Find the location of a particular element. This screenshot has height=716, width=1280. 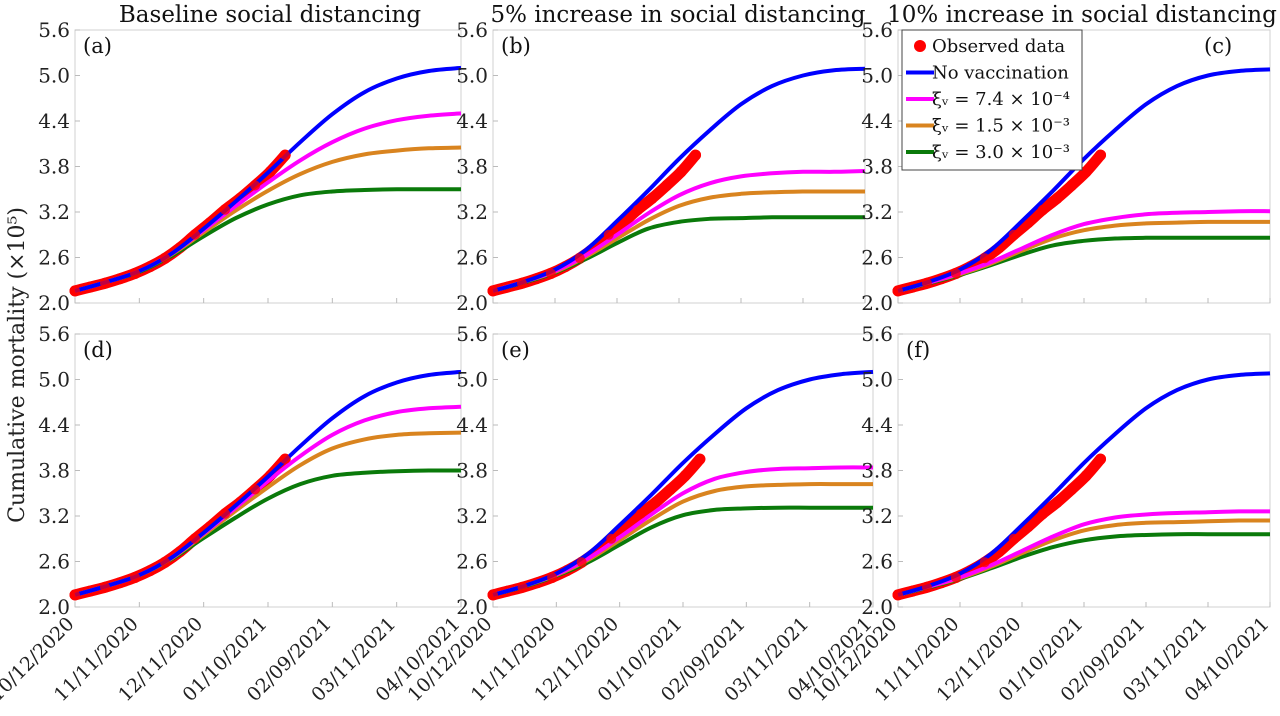

panel-label: (c) is located at coordinates (1218, 46).